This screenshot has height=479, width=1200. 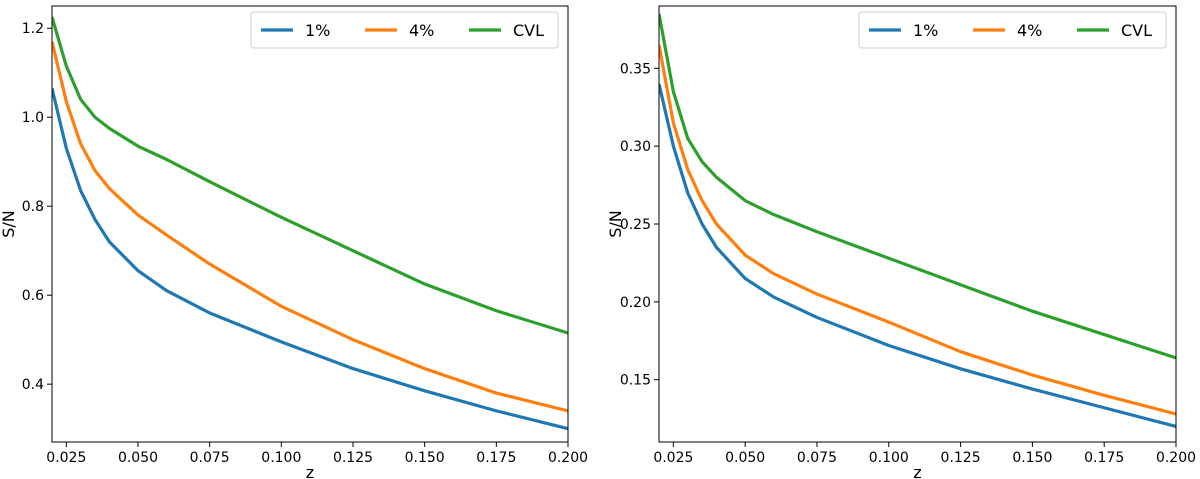 What do you see at coordinates (635, 303) in the screenshot?
I see `y-tick-label: 0.20` at bounding box center [635, 303].